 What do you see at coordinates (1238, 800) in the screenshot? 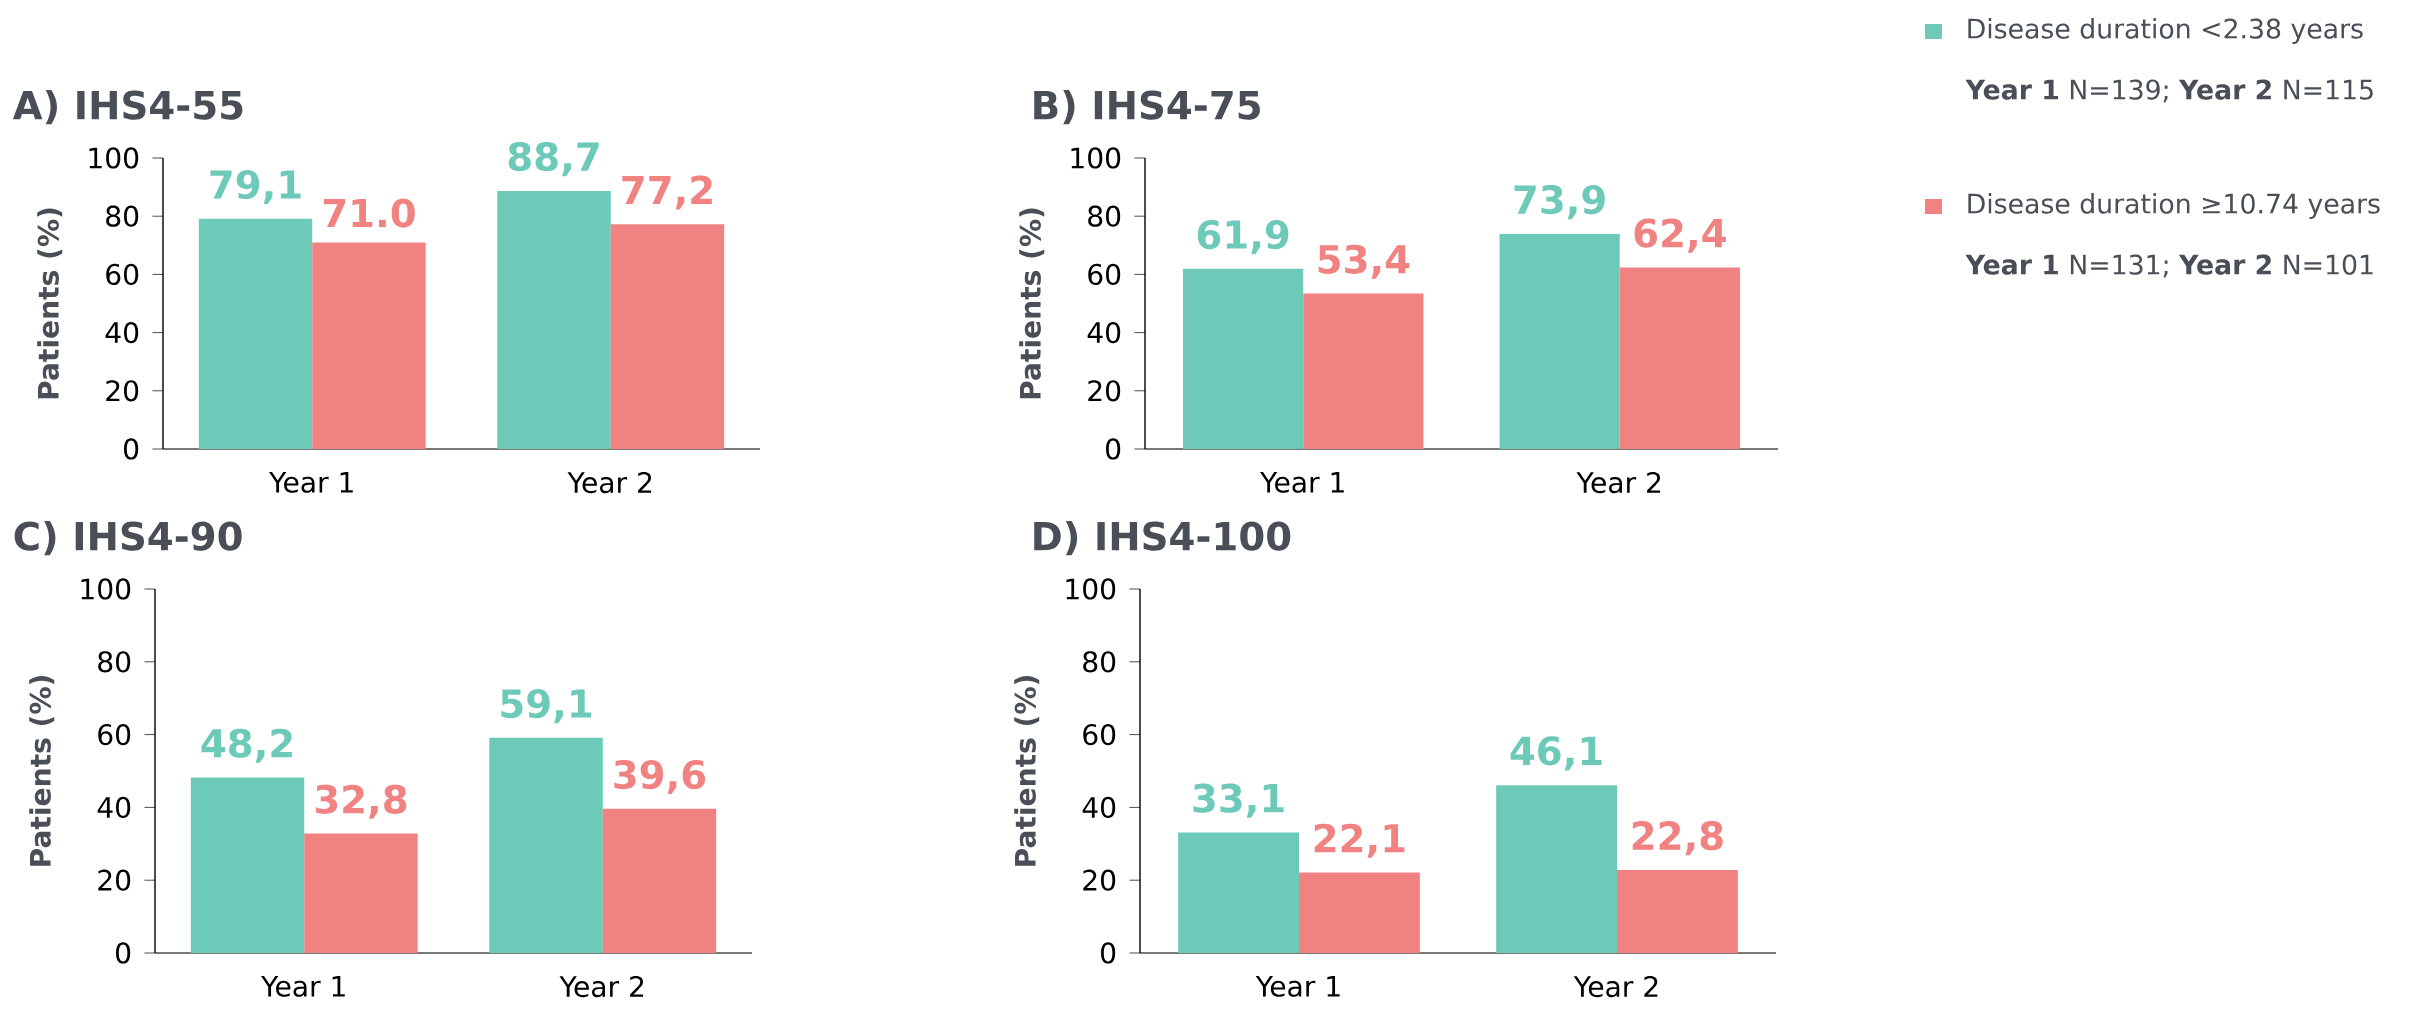
I see `data-label: 33,1` at bounding box center [1238, 800].